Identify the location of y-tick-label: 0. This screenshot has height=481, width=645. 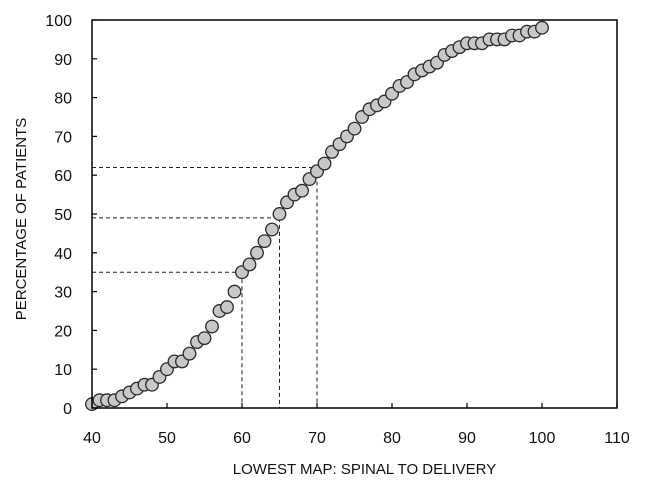
(67, 409).